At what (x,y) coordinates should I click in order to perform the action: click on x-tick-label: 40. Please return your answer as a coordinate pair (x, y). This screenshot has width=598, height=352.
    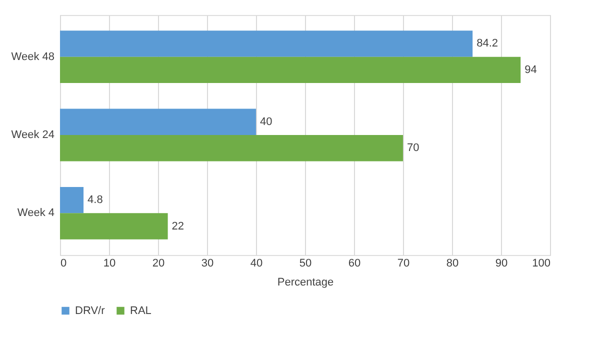
    Looking at the image, I should click on (256, 264).